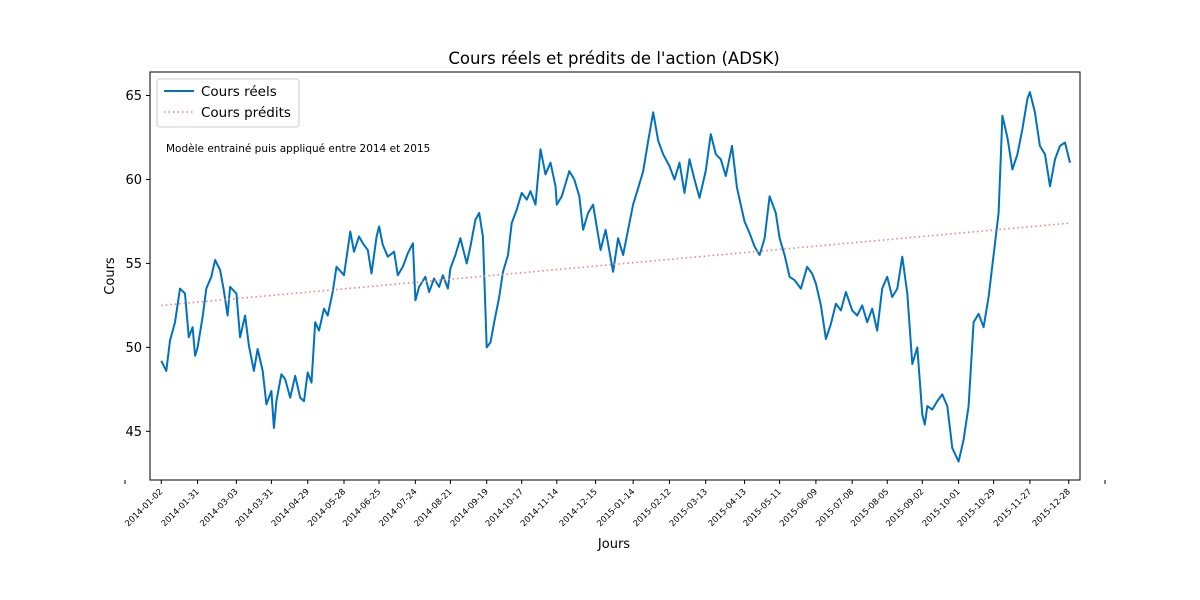  What do you see at coordinates (133, 348) in the screenshot?
I see `y-tick-label: 50` at bounding box center [133, 348].